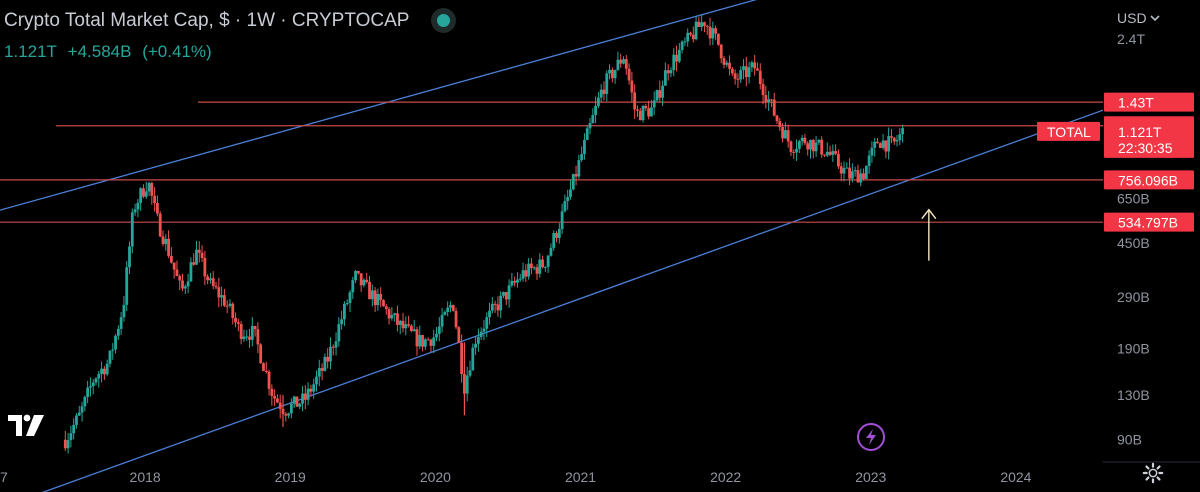 This screenshot has width=1200, height=492. What do you see at coordinates (929, 234) in the screenshot?
I see `annotation-arrow` at bounding box center [929, 234].